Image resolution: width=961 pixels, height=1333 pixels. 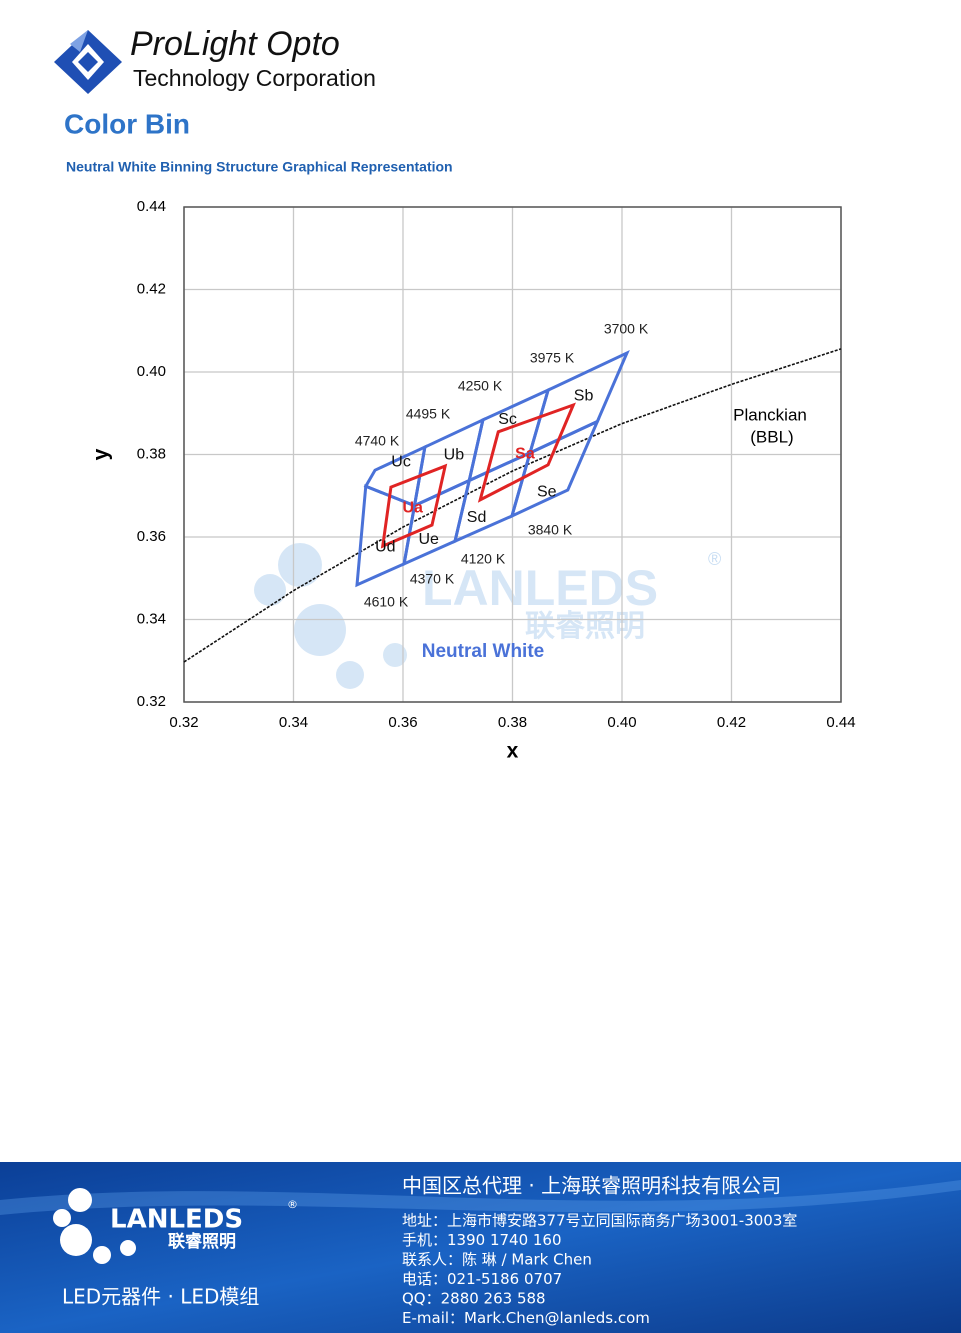 What do you see at coordinates (151, 453) in the screenshot?
I see `y-tick-label: 0.38` at bounding box center [151, 453].